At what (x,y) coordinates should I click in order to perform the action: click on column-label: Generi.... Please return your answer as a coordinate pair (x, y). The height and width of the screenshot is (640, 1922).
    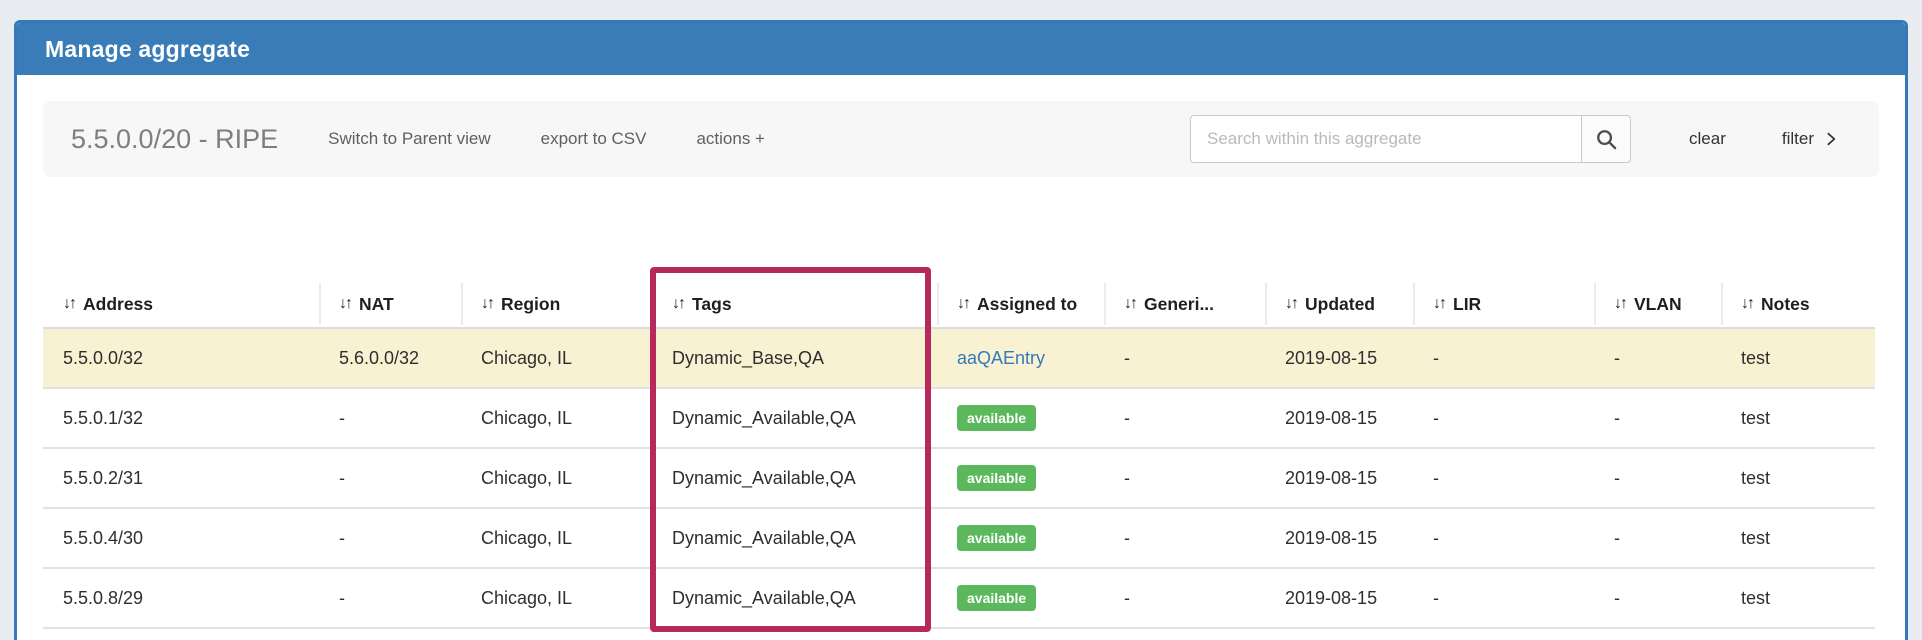
    Looking at the image, I should click on (1179, 303).